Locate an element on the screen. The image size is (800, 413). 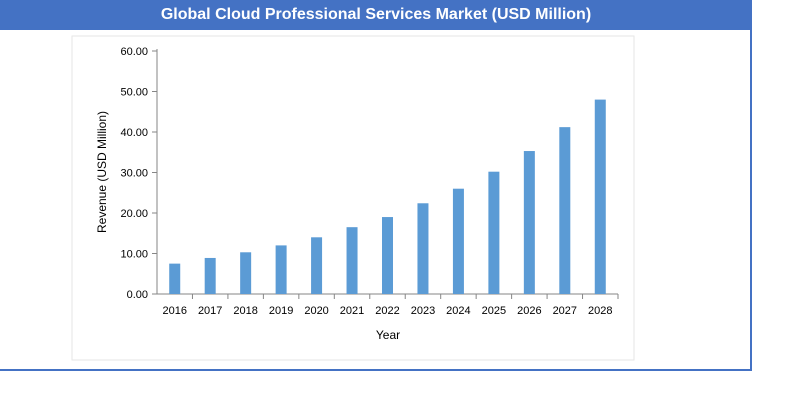
x-tick-label: 2025 is located at coordinates (494, 311).